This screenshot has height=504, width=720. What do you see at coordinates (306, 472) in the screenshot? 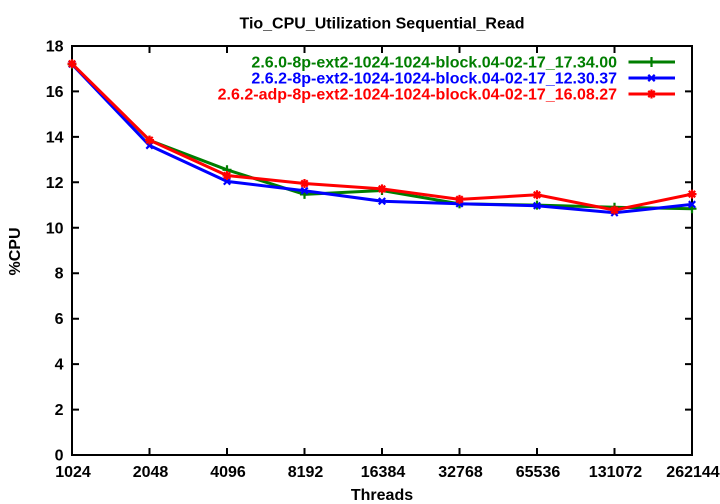
I see `svg-text: 8192` at bounding box center [306, 472].